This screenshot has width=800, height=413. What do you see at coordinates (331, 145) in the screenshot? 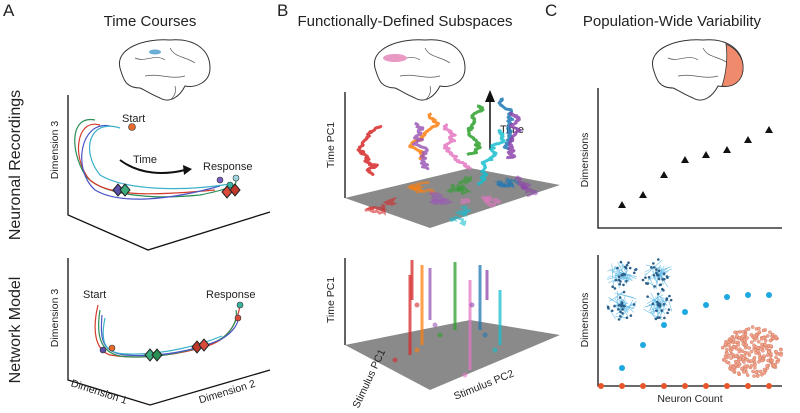
I see `axis-label: Time PC1` at bounding box center [331, 145].